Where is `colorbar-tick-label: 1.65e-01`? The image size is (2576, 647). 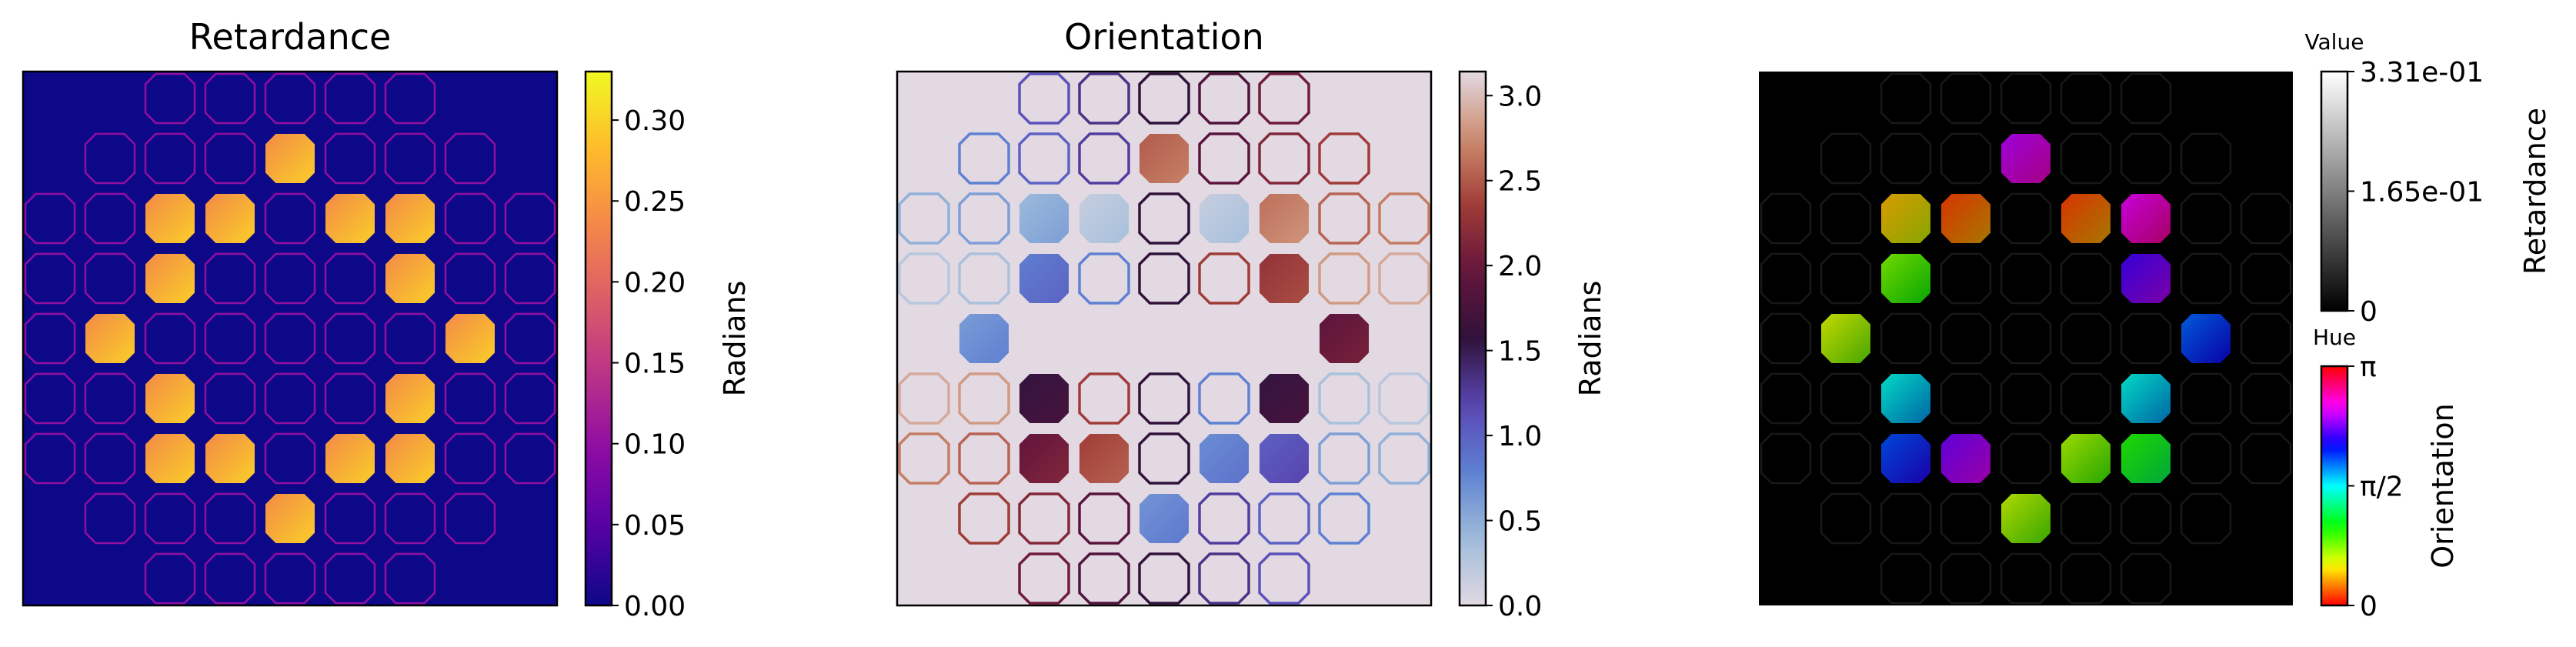
colorbar-tick-label: 1.65e-01 is located at coordinates (2422, 193).